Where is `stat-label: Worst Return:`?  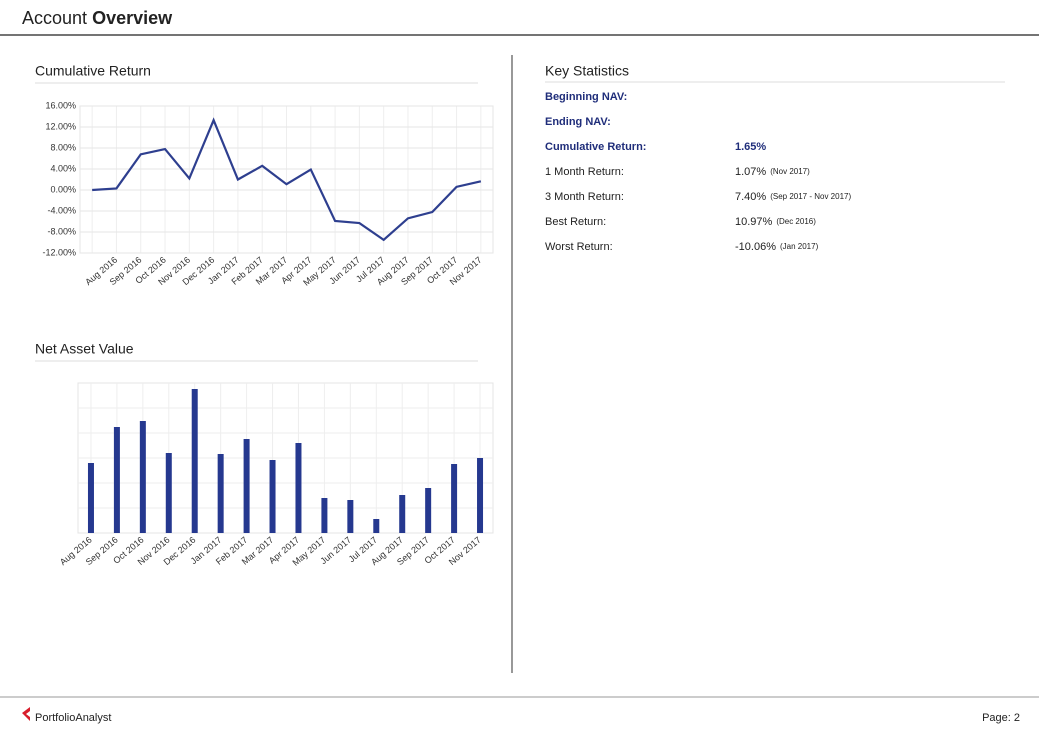
stat-label: Worst Return: is located at coordinates (579, 247).